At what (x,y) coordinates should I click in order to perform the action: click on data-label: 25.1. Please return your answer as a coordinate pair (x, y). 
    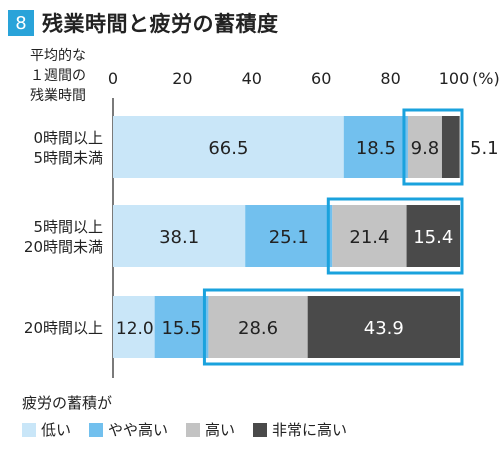
    Looking at the image, I should click on (289, 237).